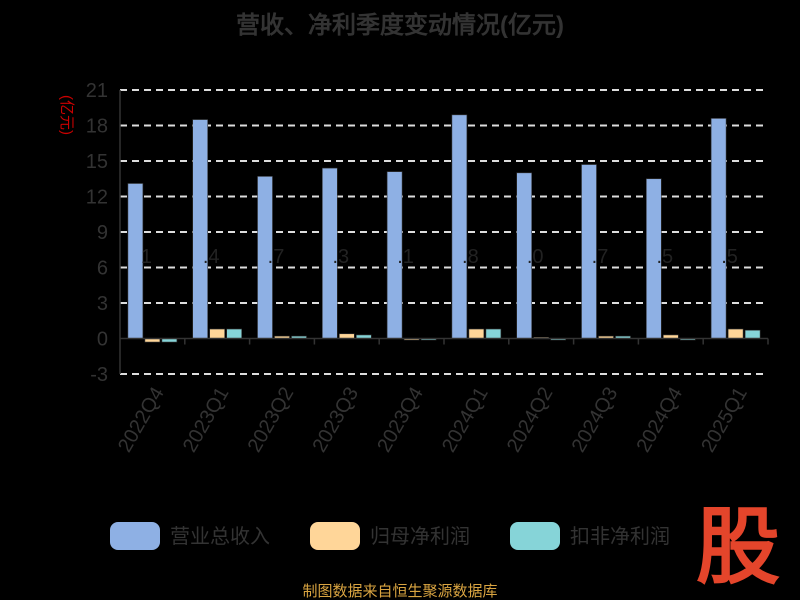 This screenshot has height=600, width=800. Describe the element at coordinates (102, 233) in the screenshot. I see `y-tick-label: 9` at that location.